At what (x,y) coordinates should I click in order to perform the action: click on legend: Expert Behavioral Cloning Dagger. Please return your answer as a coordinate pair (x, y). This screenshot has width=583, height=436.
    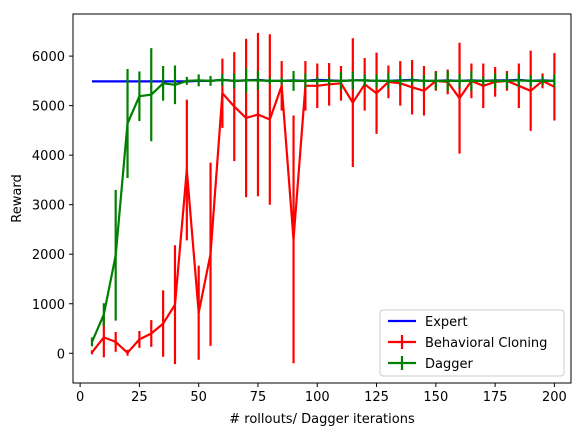
    Looking at the image, I should click on (472, 343).